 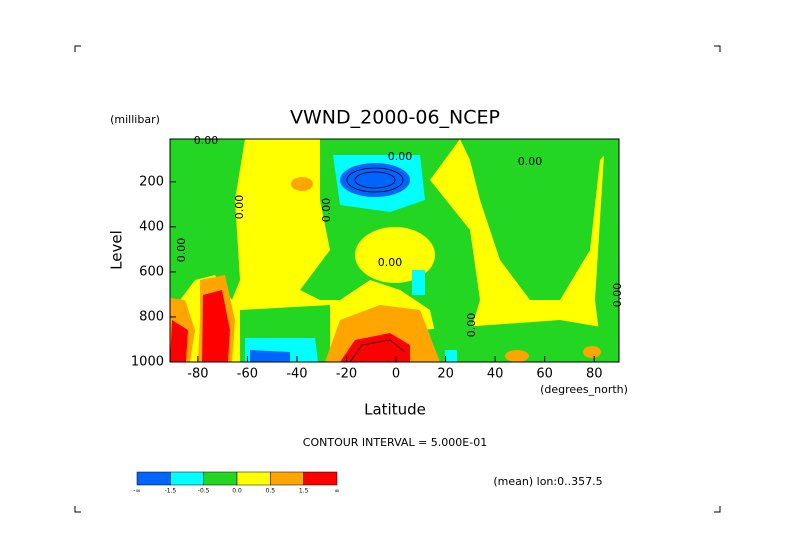 What do you see at coordinates (197, 374) in the screenshot?
I see `x-tick-label: -80` at bounding box center [197, 374].